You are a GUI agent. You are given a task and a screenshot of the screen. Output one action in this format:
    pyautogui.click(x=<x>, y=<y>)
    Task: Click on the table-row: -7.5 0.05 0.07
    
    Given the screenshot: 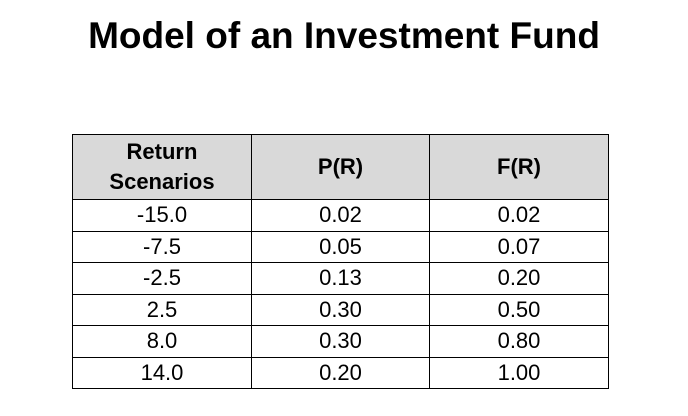 What is the action you would take?
    pyautogui.click(x=340, y=246)
    